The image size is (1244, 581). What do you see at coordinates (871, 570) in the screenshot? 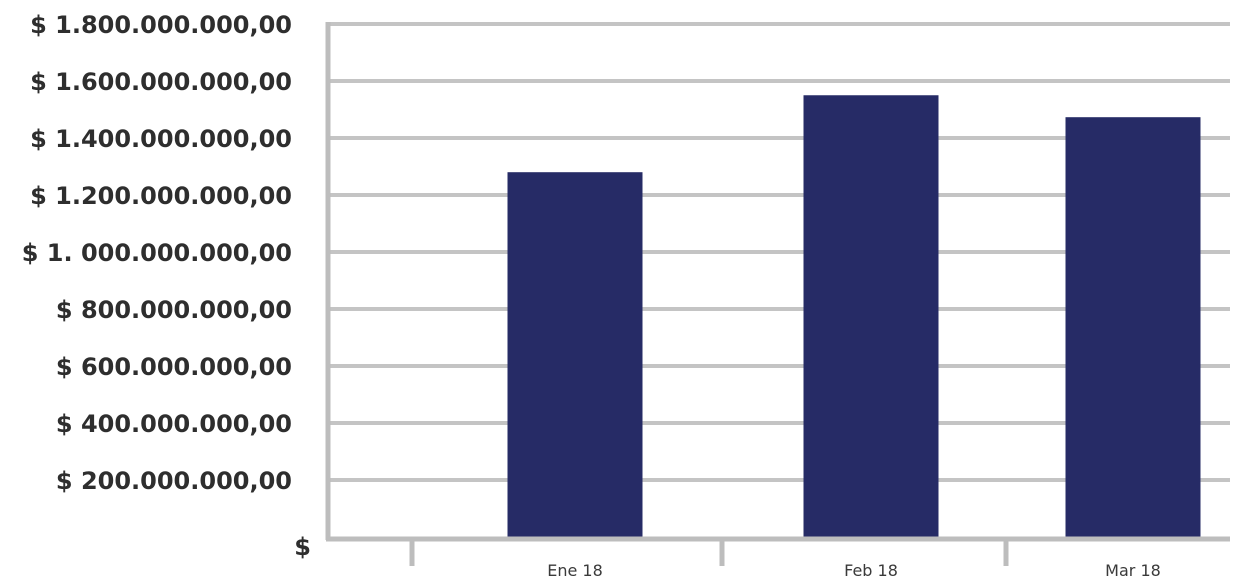
I see `x-tick-label: Feb 18` at bounding box center [871, 570].